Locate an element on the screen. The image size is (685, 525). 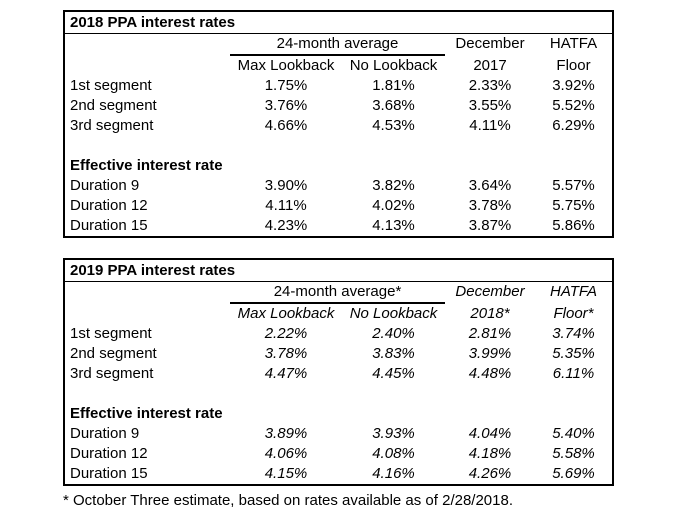
rate-value: 3.74% is located at coordinates (573, 333).